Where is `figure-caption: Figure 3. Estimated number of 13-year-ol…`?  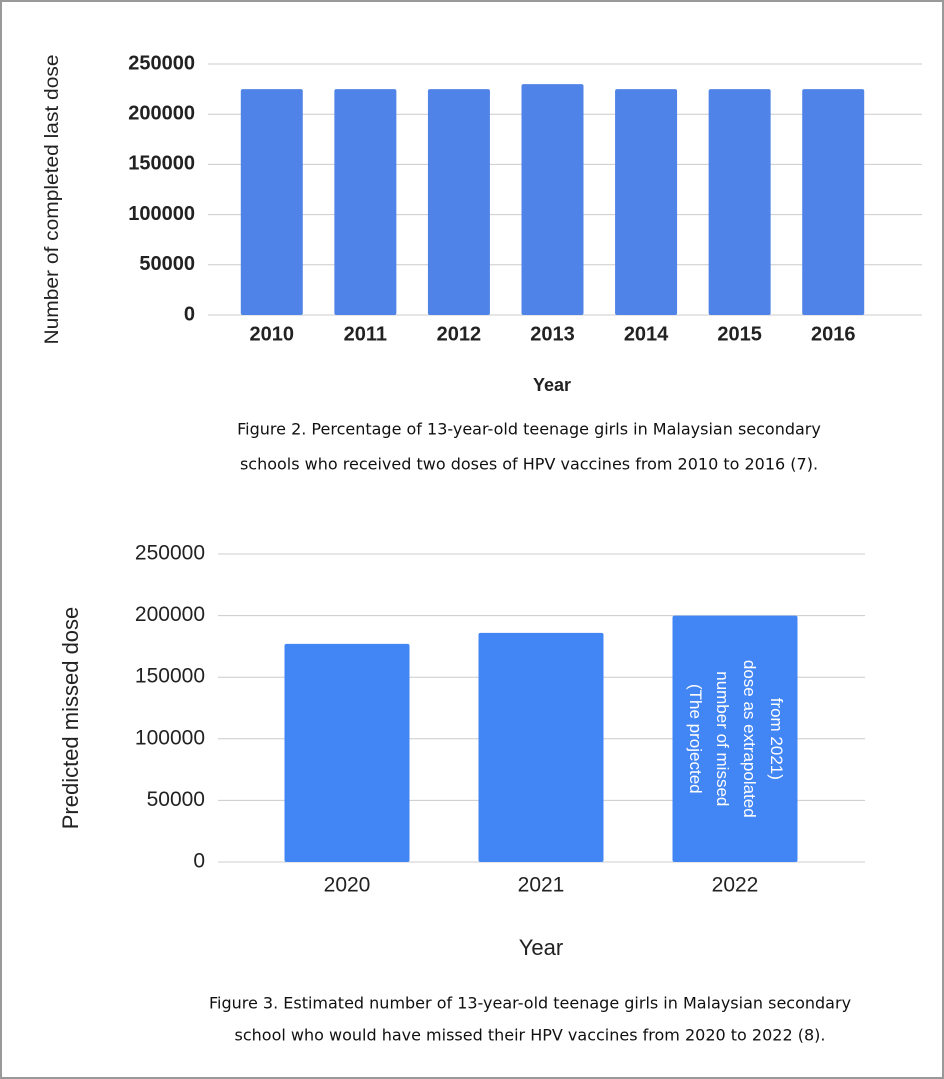 figure-caption: Figure 3. Estimated number of 13-year-ol… is located at coordinates (530, 1003).